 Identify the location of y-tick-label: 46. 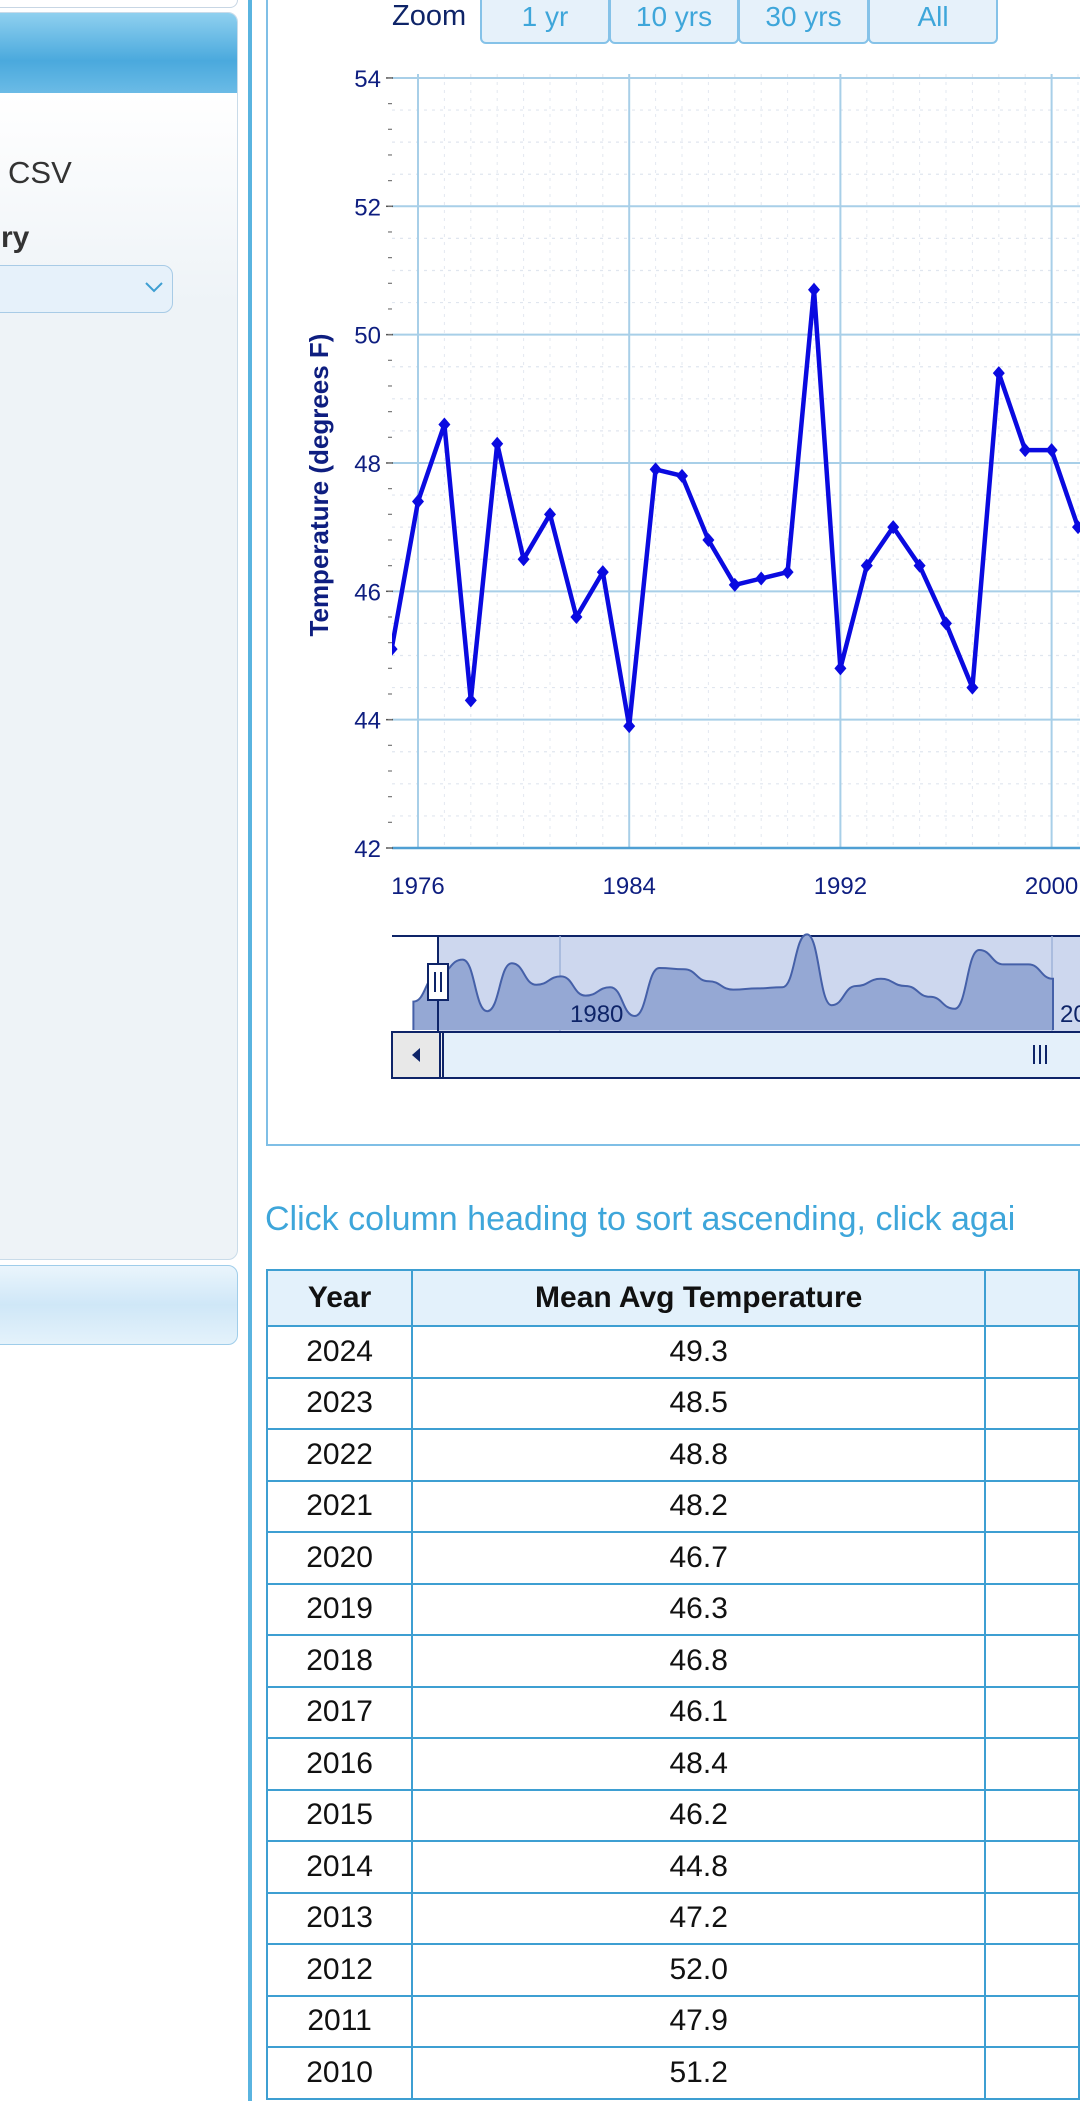
(367, 592).